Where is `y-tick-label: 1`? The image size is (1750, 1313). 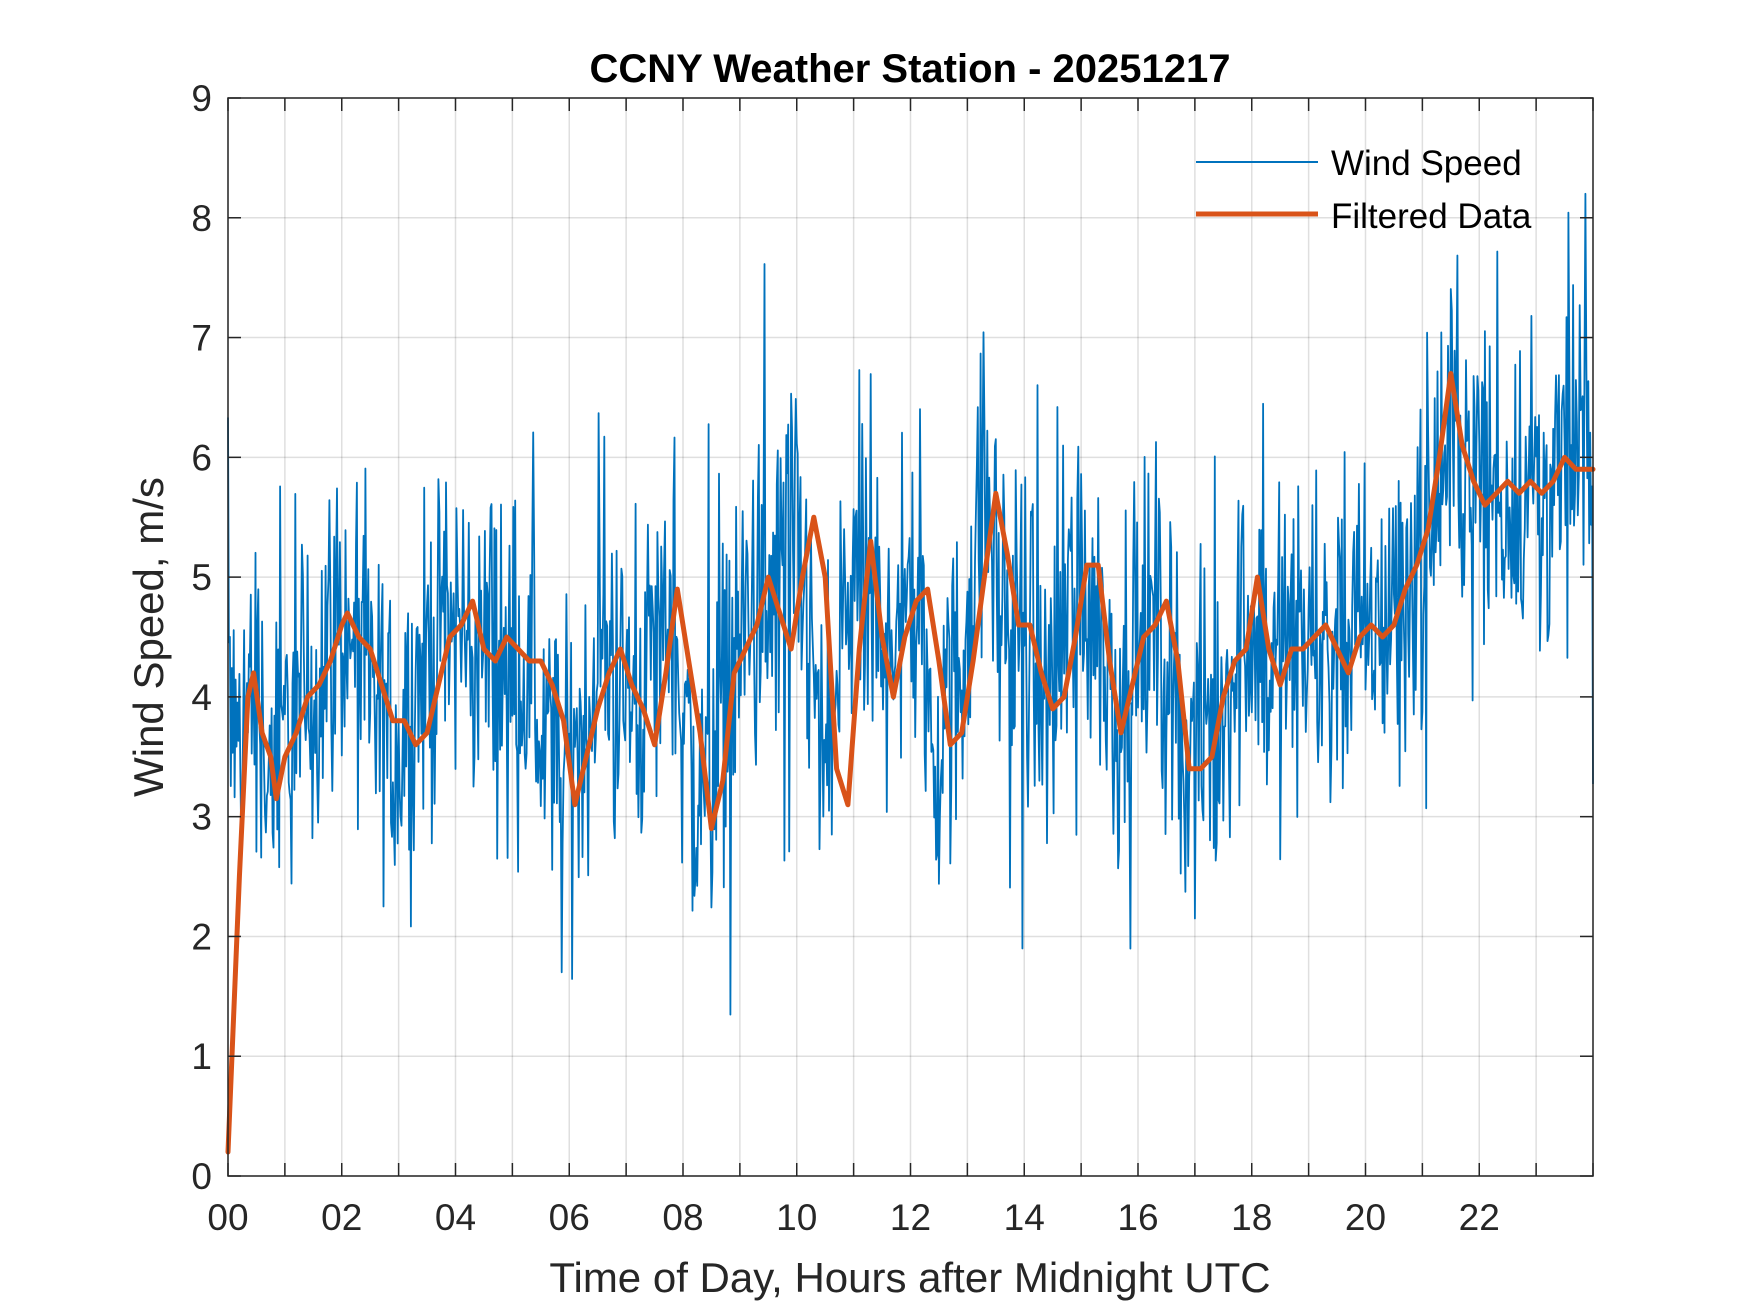 y-tick-label: 1 is located at coordinates (201, 1056).